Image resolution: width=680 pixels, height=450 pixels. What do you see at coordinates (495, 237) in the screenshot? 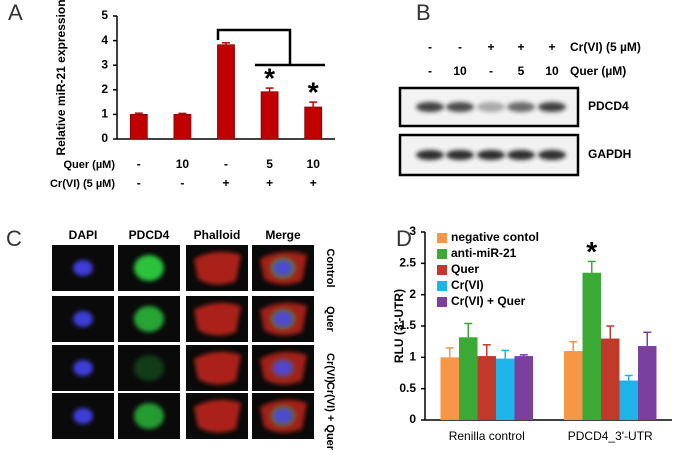
I see `legend-label: negative contol` at bounding box center [495, 237].